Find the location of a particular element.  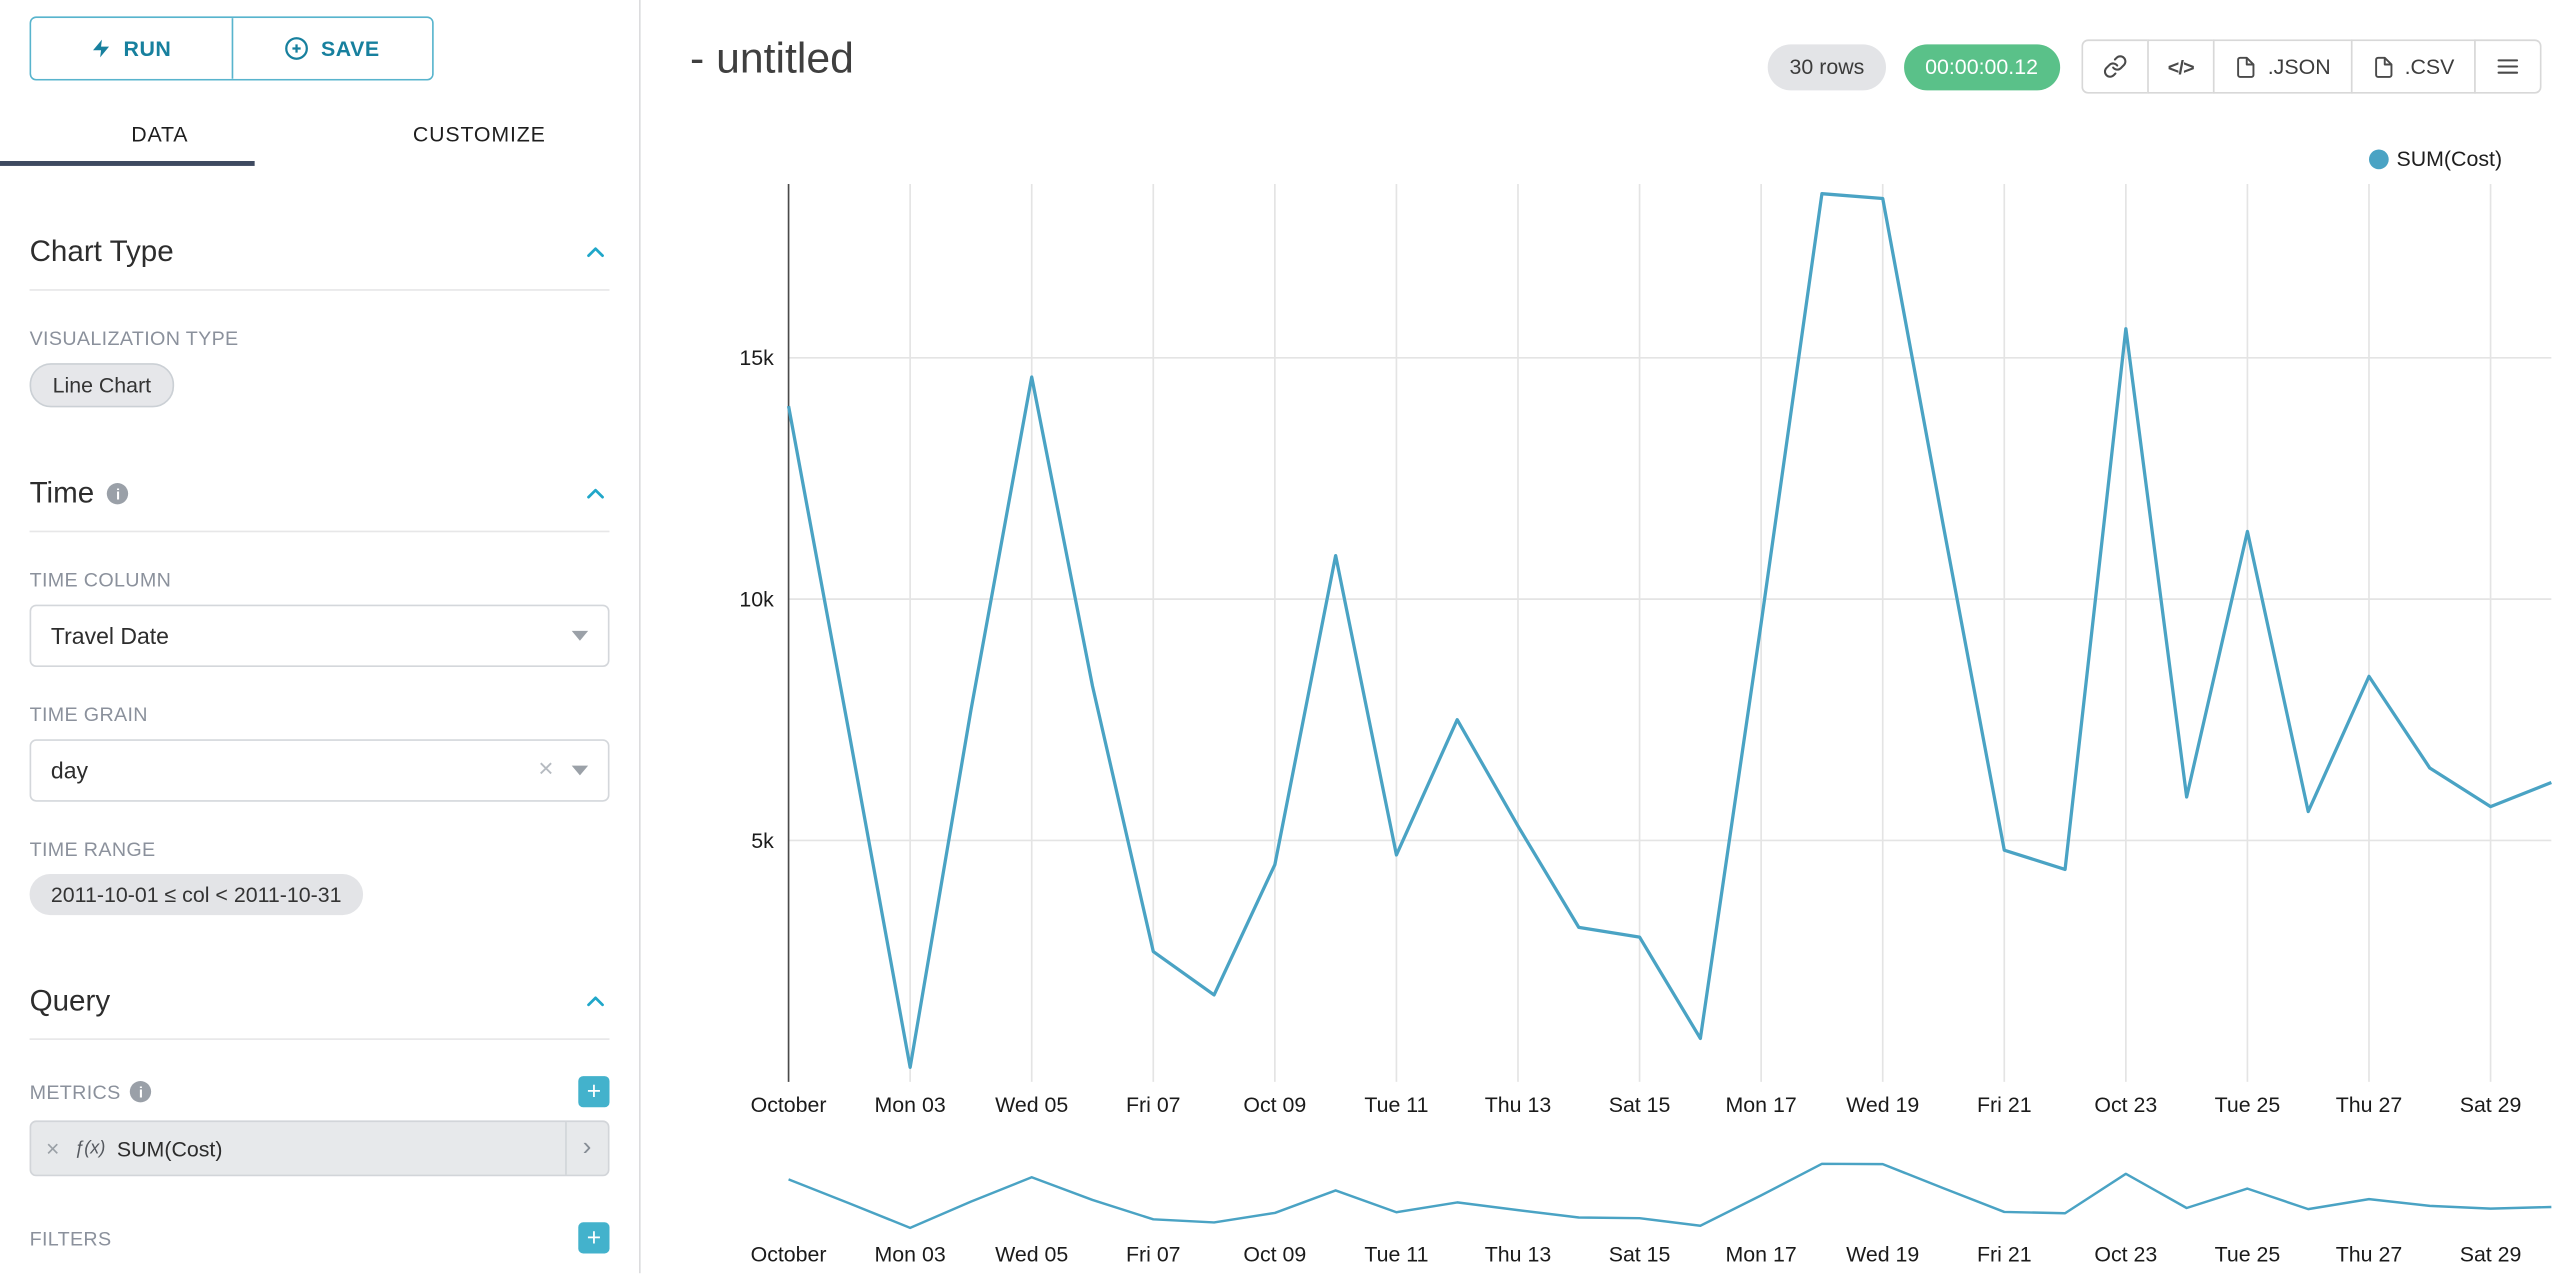

export-csv-label: .CSV is located at coordinates (2429, 66).